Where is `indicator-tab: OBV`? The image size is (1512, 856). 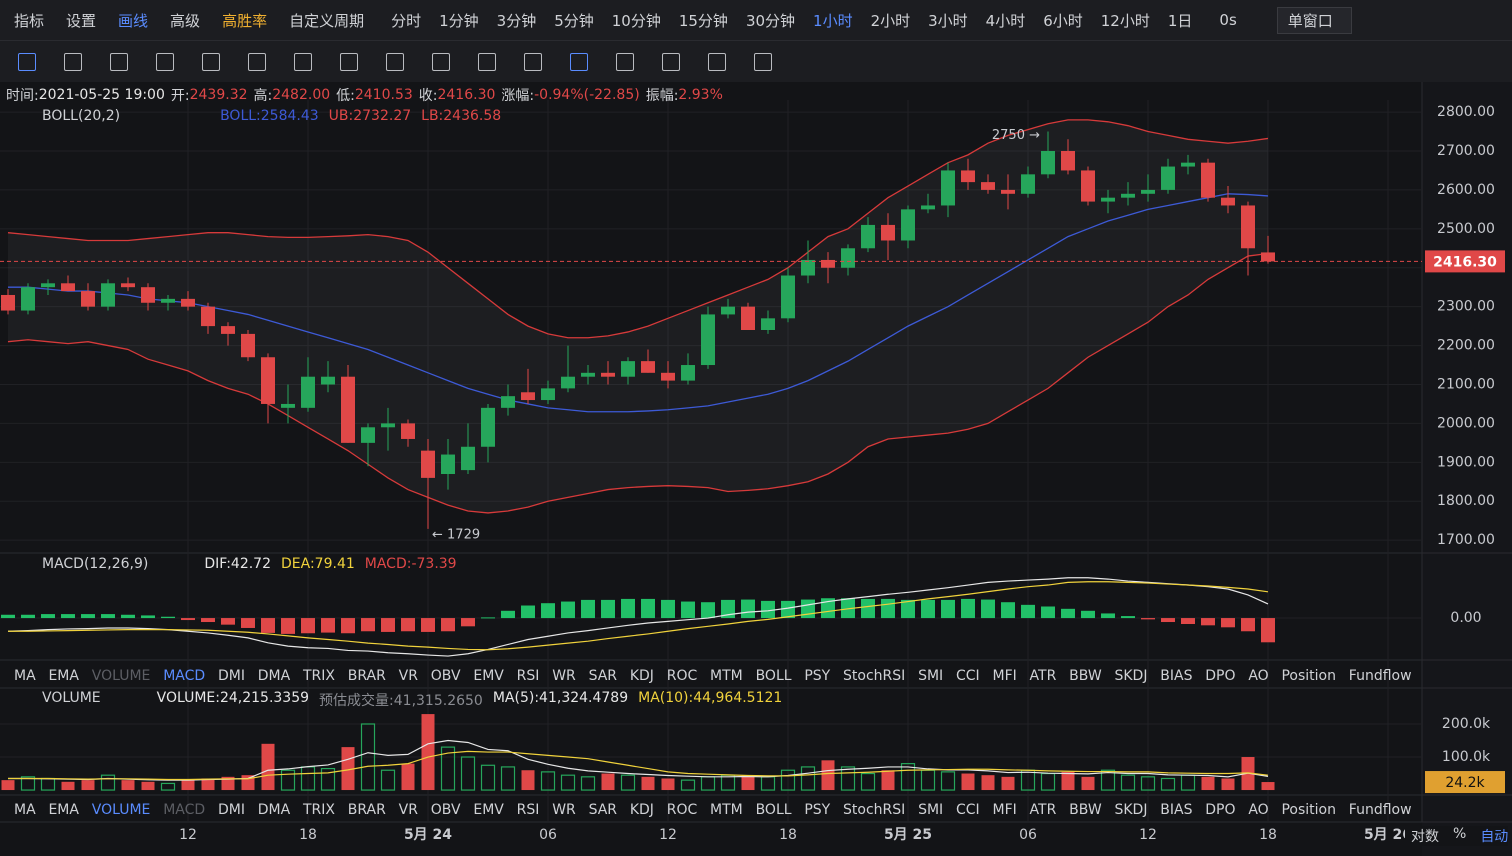
indicator-tab: OBV is located at coordinates (445, 676).